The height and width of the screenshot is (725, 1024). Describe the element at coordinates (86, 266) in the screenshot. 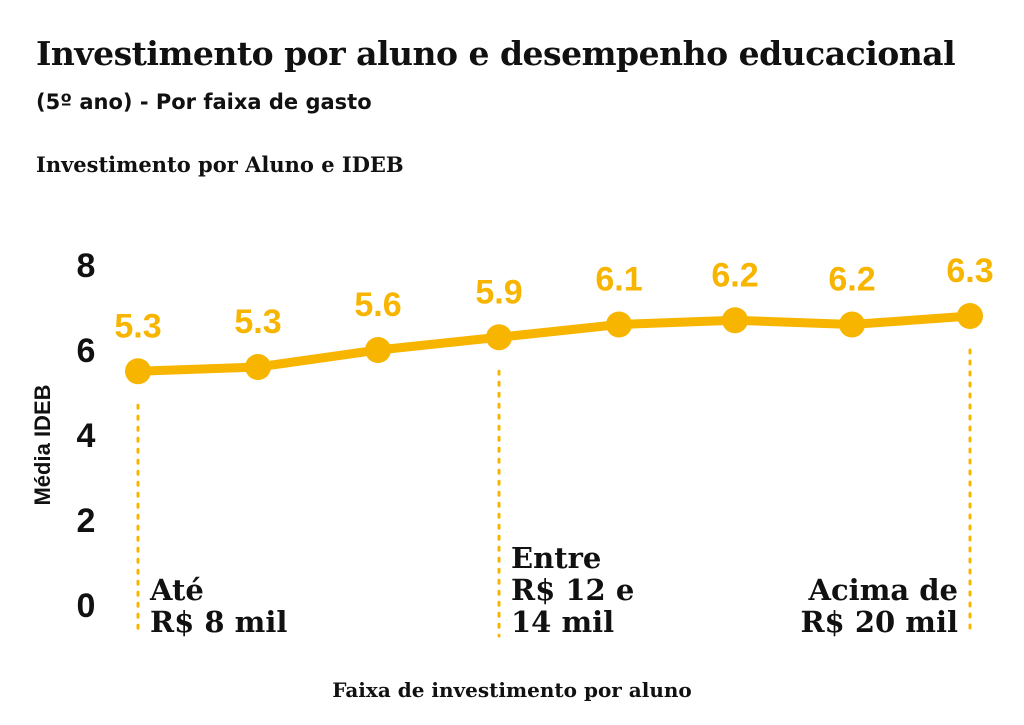

I see `y-tick-label: 8` at that location.